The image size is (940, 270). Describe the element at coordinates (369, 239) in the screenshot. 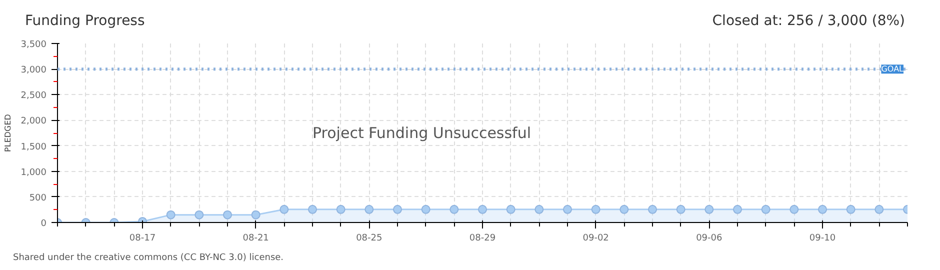

I see `x-tick-label: 08-25` at that location.